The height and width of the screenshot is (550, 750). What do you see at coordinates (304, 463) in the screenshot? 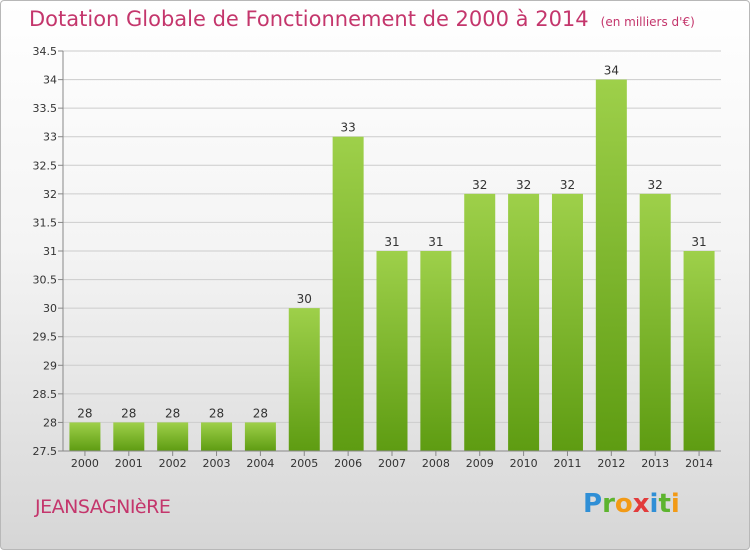
I see `x-tick-label: 2005` at bounding box center [304, 463].